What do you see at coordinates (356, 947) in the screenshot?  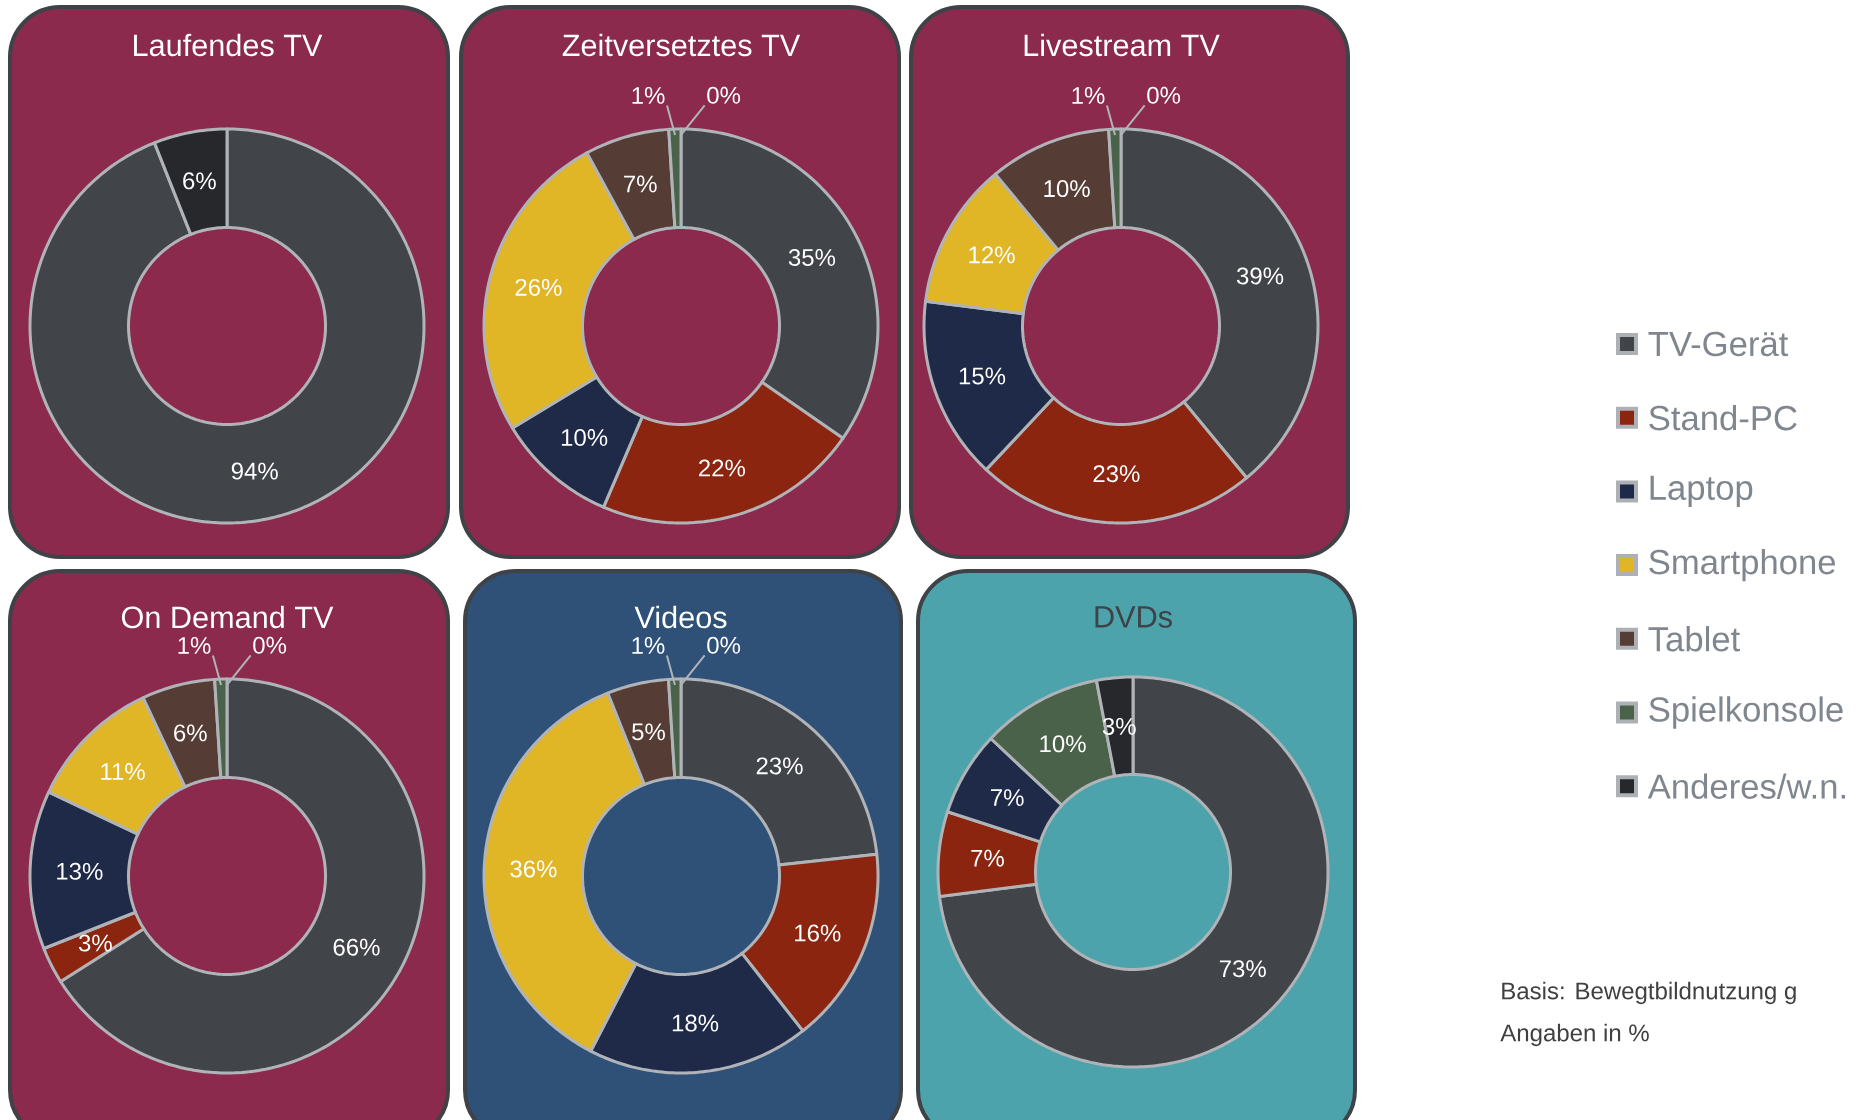 I see `data-label: 66%` at bounding box center [356, 947].